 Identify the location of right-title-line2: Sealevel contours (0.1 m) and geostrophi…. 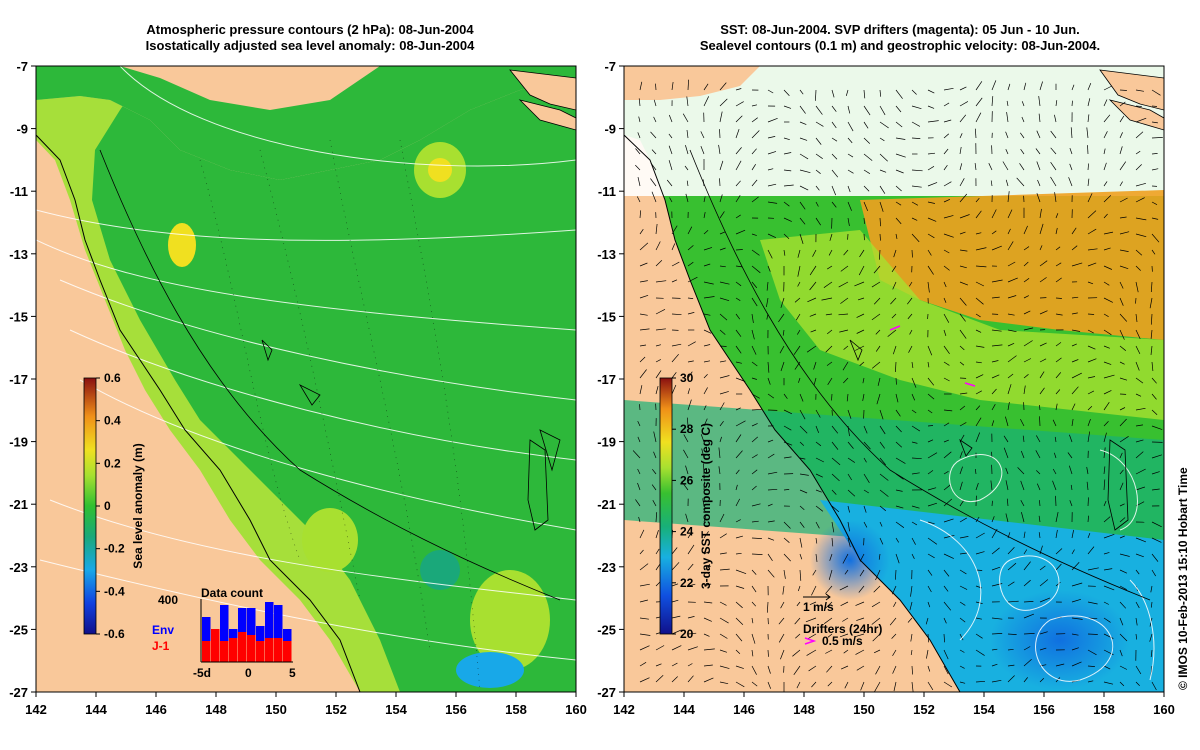
(900, 45).